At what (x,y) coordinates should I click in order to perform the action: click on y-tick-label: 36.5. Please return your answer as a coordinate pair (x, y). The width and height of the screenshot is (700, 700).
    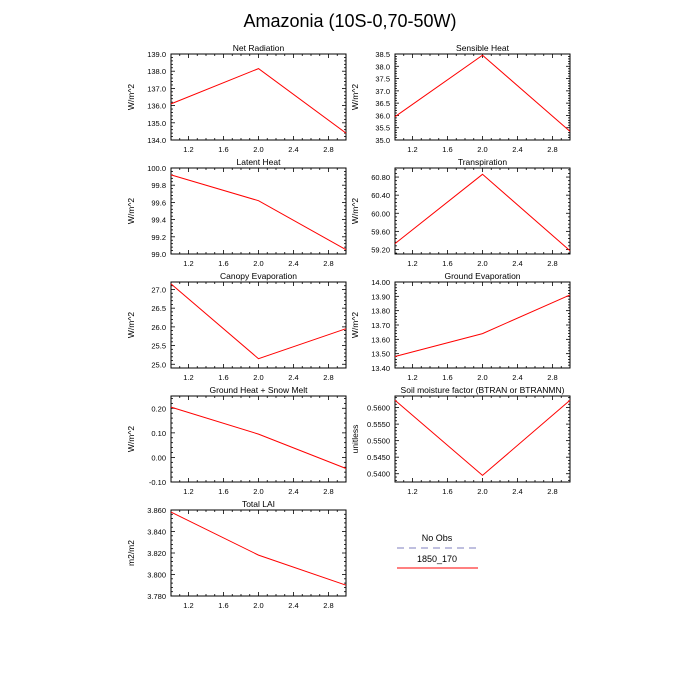
    Looking at the image, I should click on (382, 103).